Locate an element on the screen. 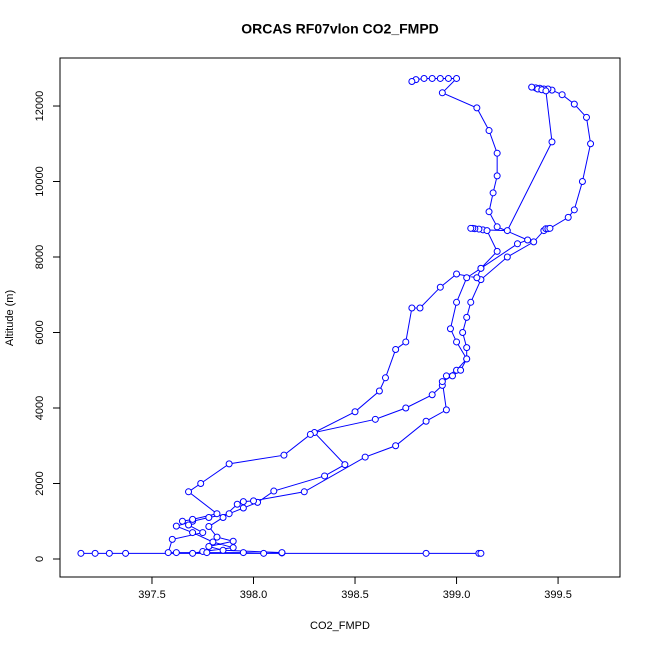  y-tick-label: 2000 is located at coordinates (40, 483).